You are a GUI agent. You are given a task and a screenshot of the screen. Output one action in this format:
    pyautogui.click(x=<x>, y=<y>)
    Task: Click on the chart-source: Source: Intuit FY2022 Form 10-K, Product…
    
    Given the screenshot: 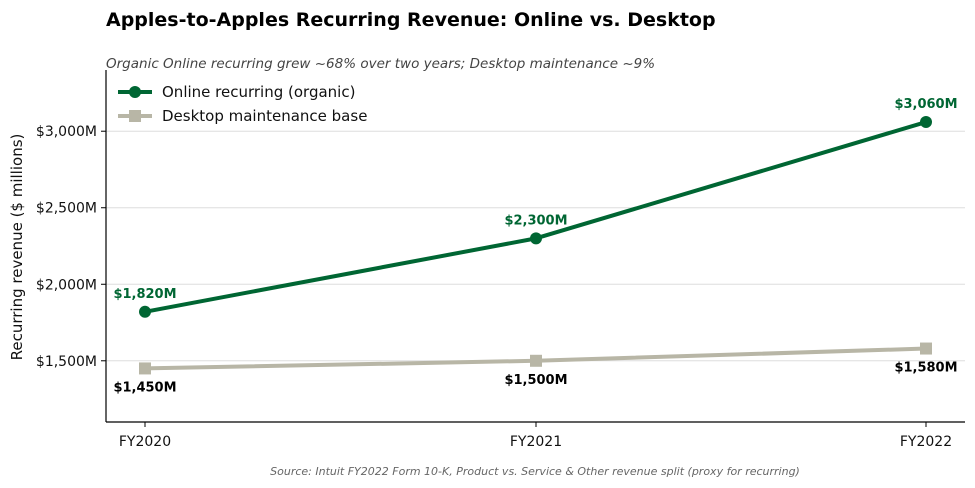 What is the action you would take?
    pyautogui.click(x=535, y=471)
    